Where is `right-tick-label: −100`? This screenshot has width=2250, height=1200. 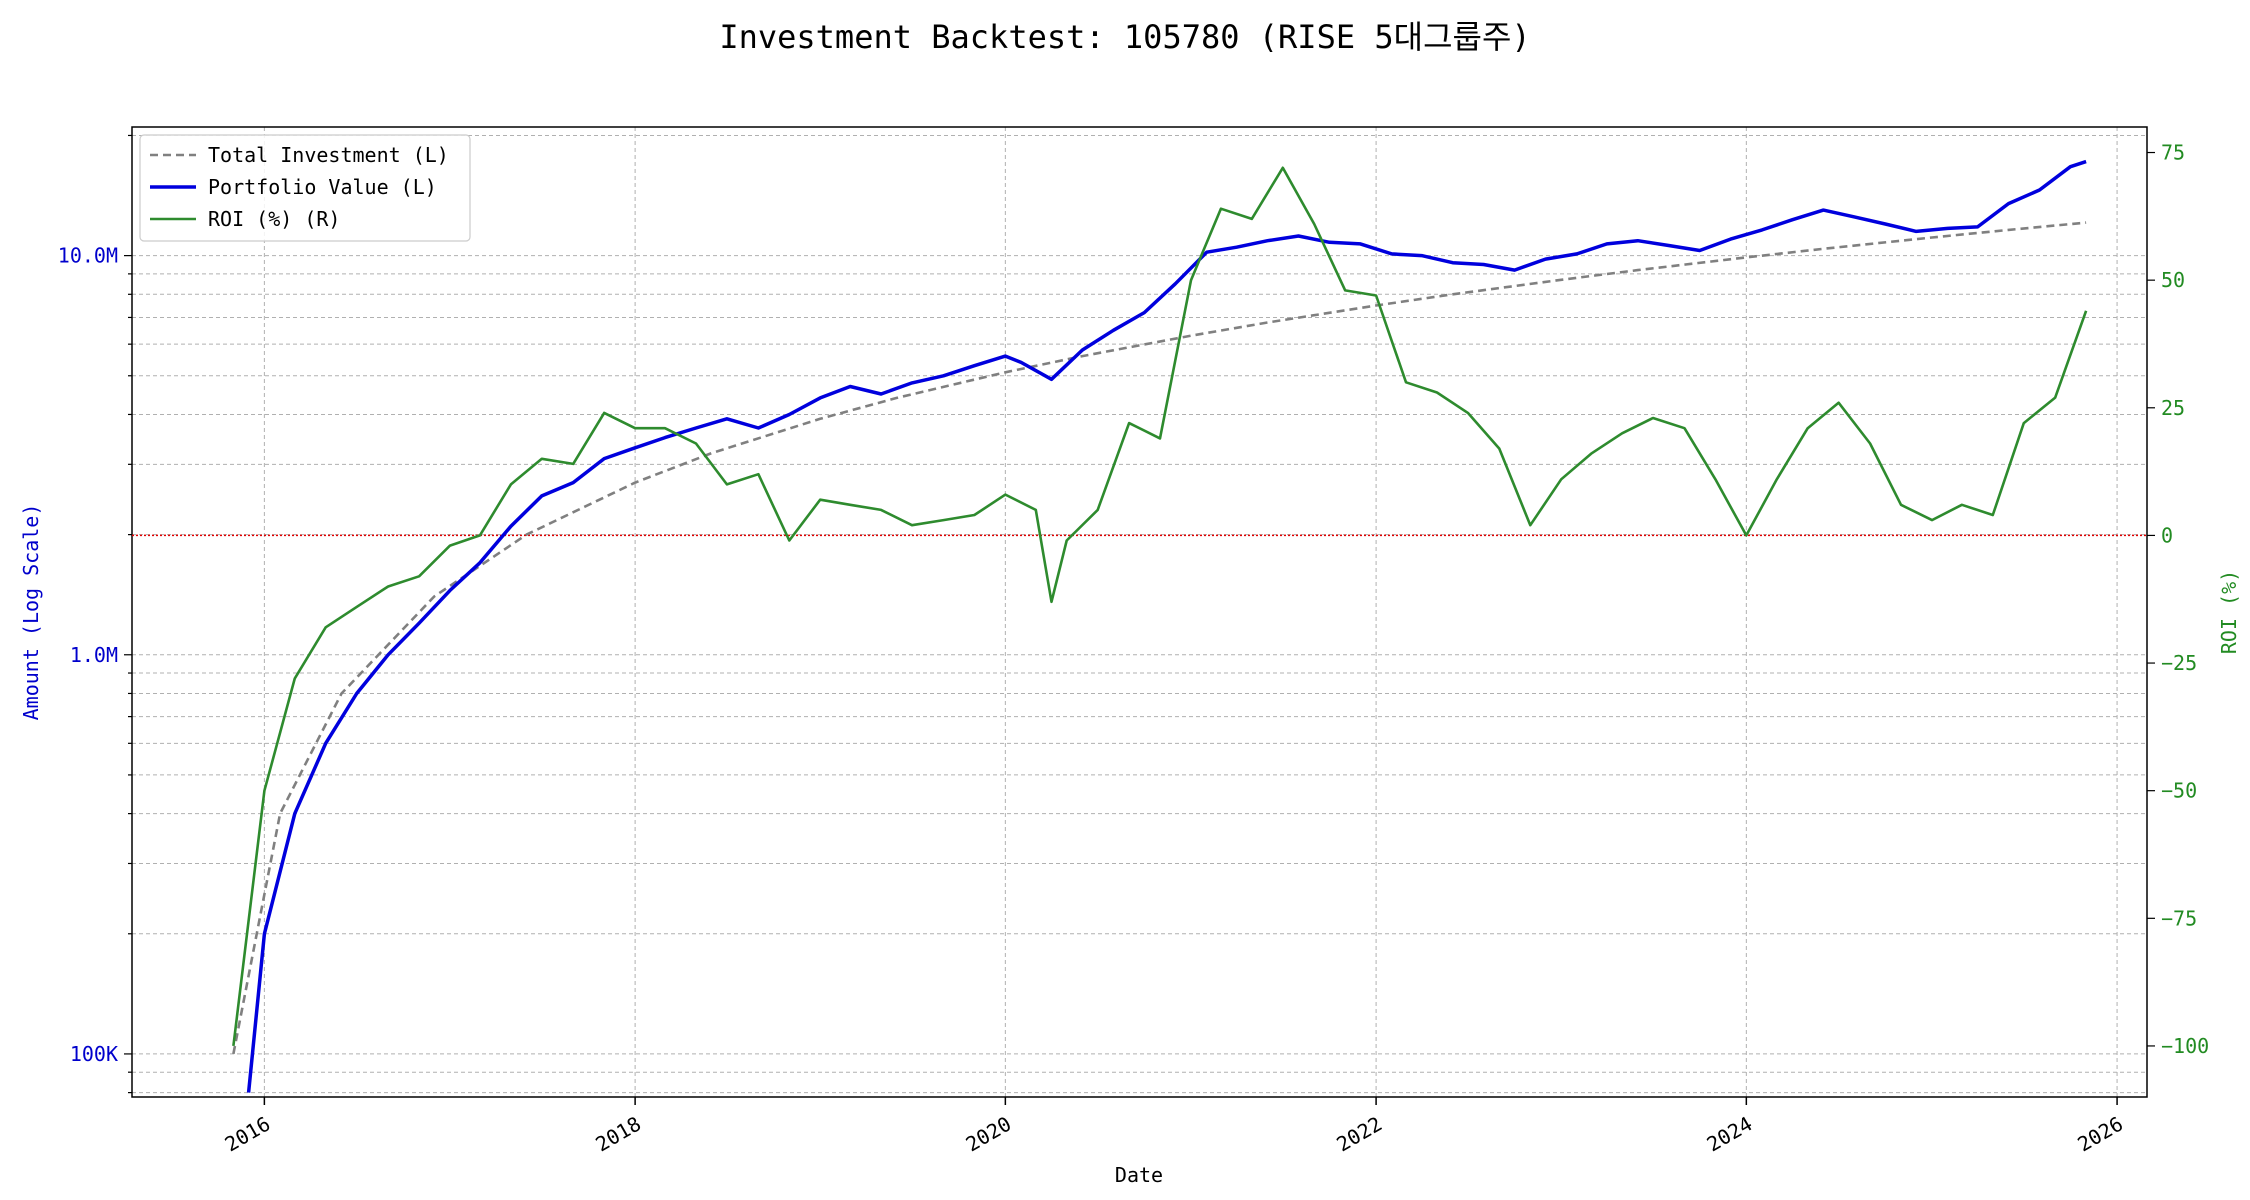 right-tick-label: −100 is located at coordinates (2185, 1046).